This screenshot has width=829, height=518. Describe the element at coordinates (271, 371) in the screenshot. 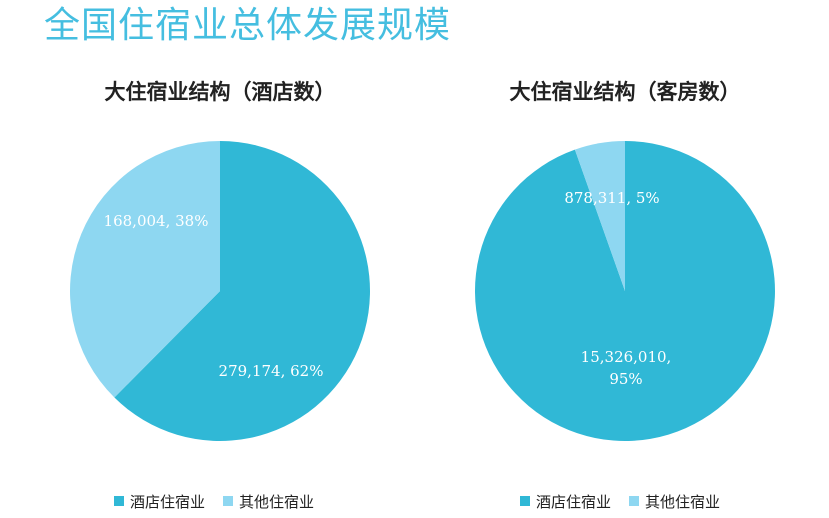

I see `data-label-hotels-hotel: 279,174, 62%` at that location.